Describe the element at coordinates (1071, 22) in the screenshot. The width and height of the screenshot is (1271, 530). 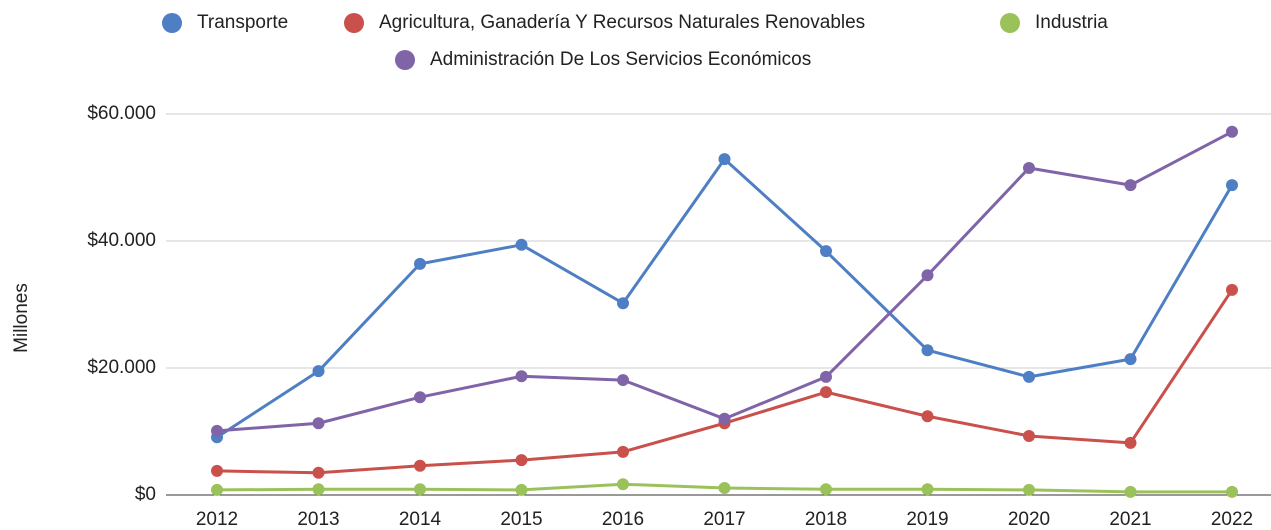
I see `legend-label: Industria` at that location.